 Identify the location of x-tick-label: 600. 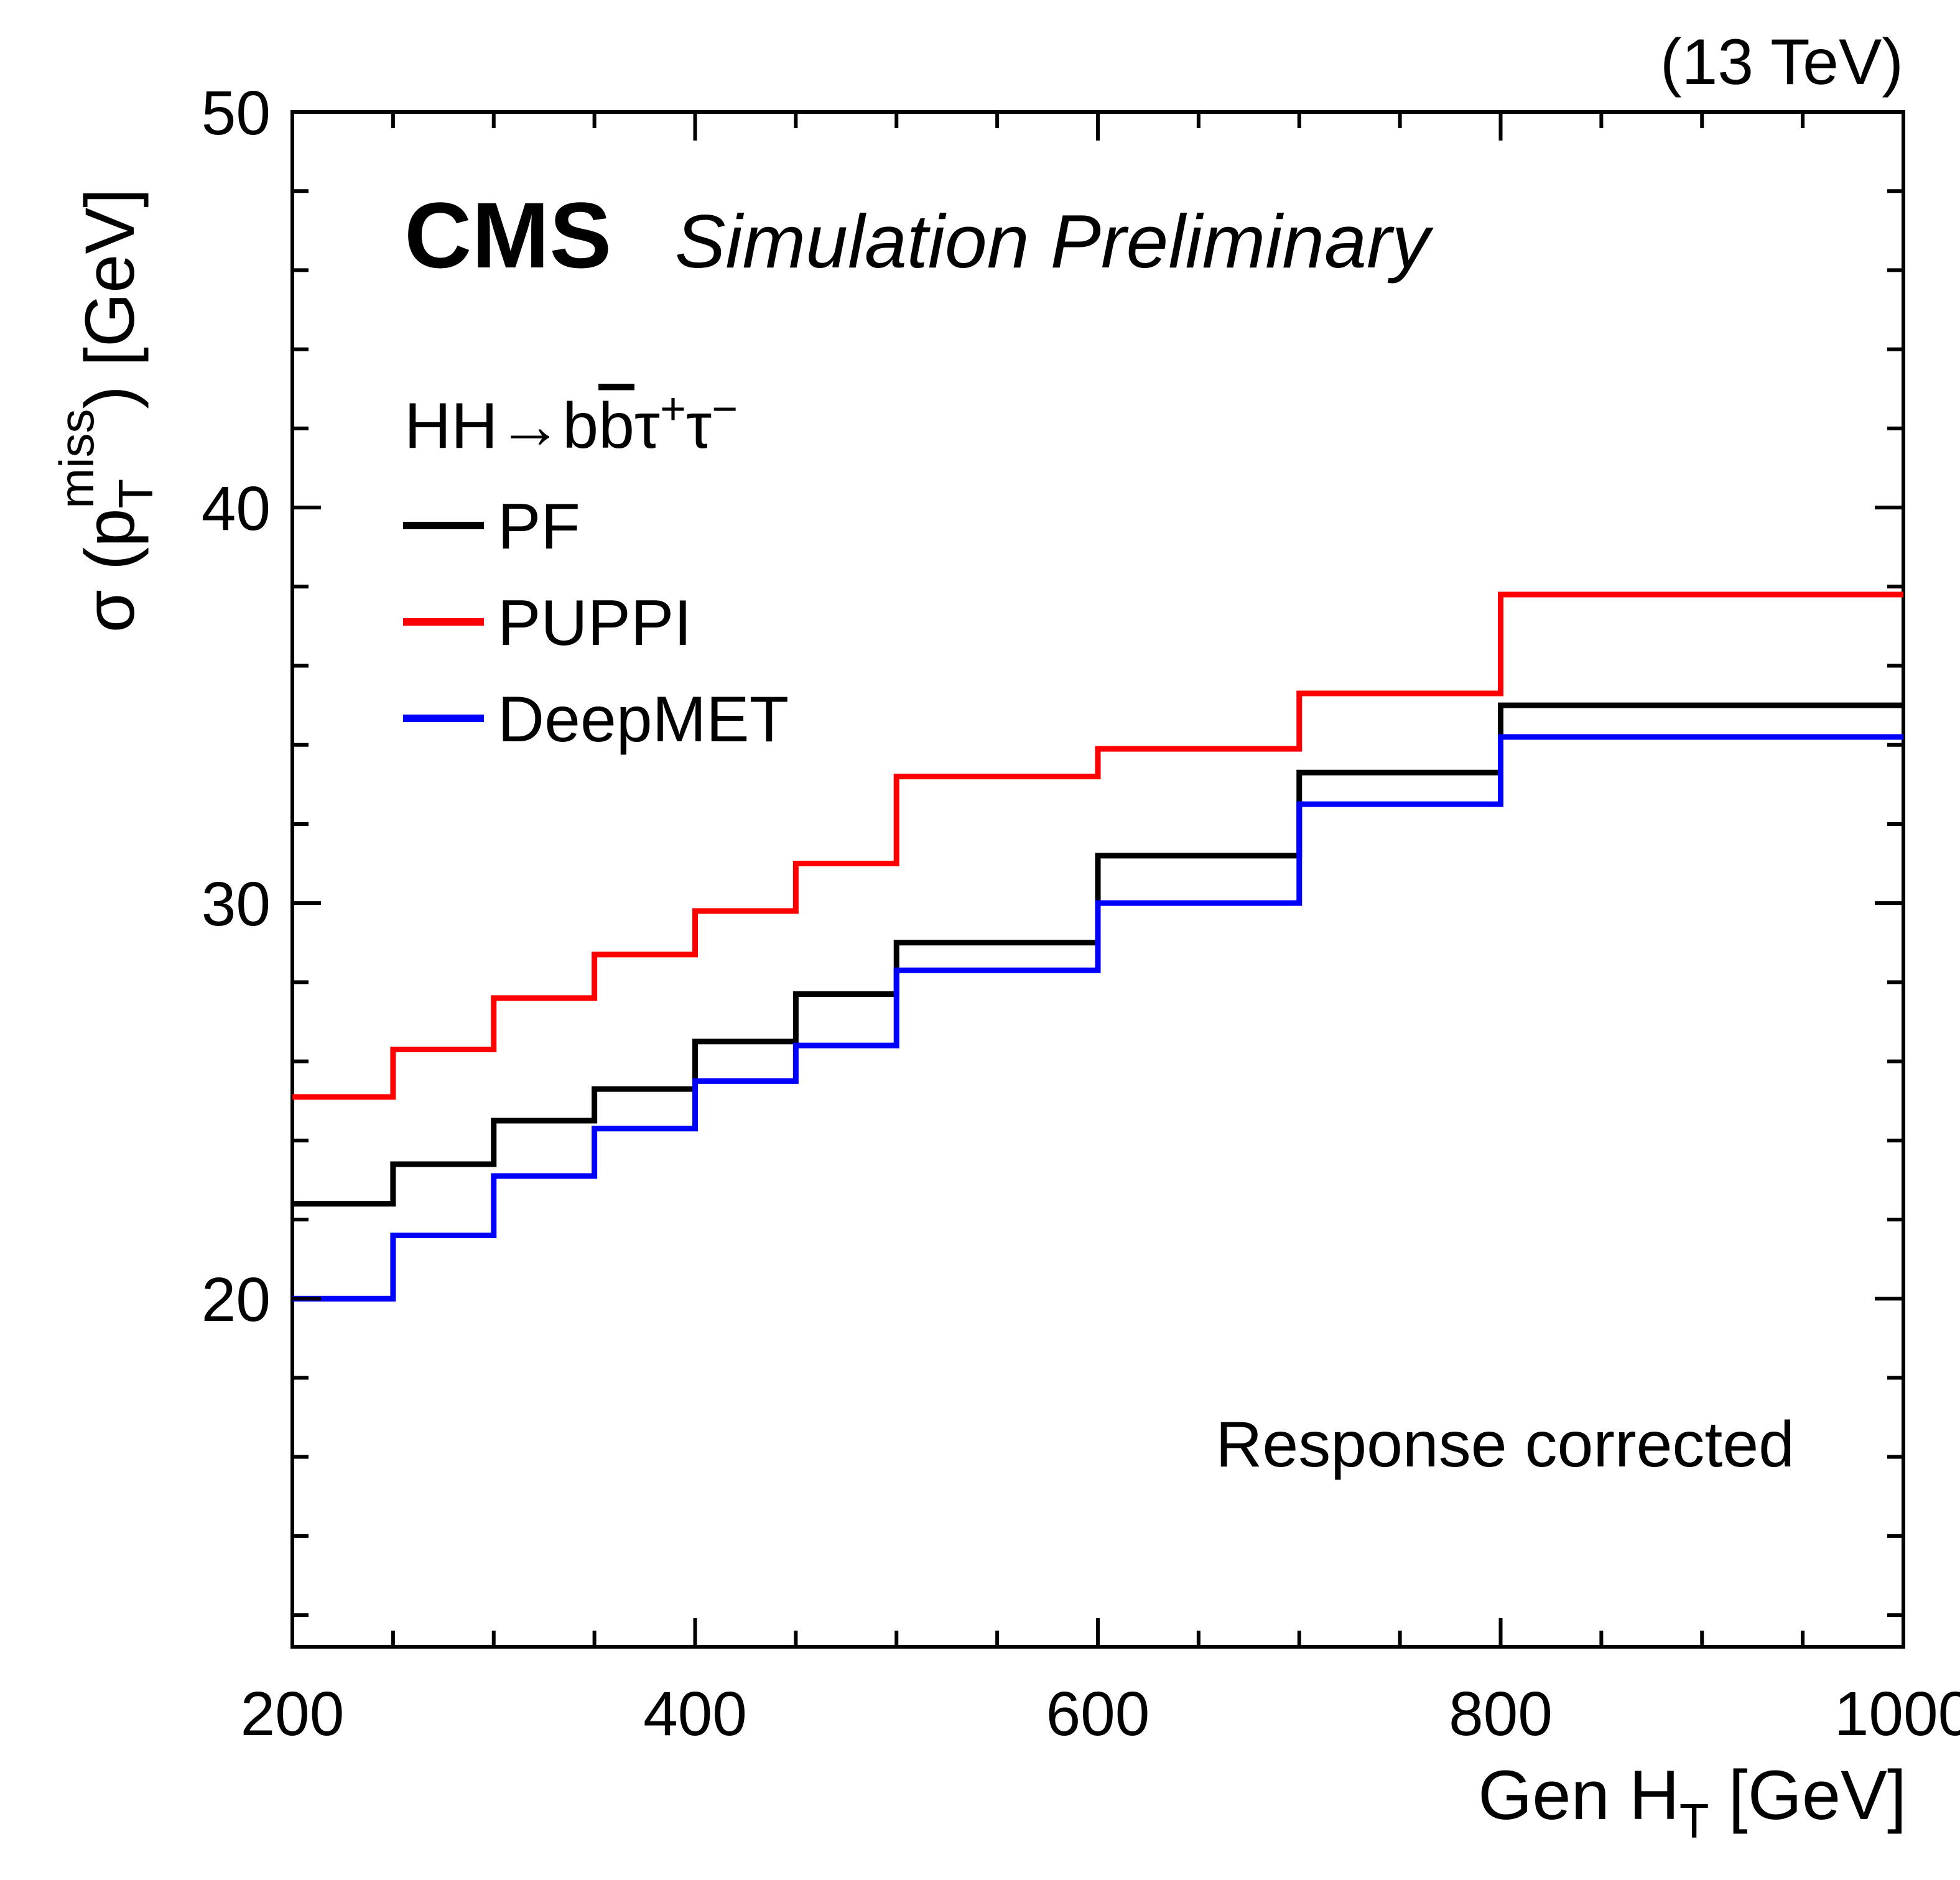
(1098, 1714).